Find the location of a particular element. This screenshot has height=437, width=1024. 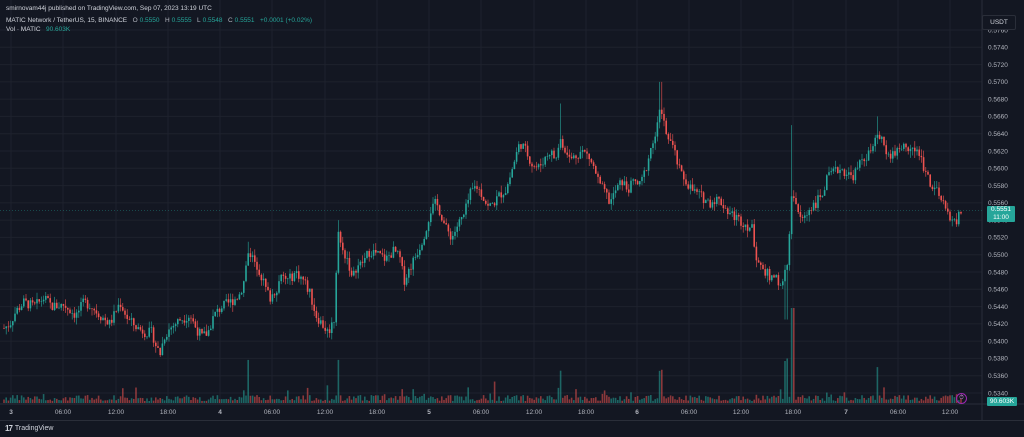

currency-badge: USDT is located at coordinates (999, 22).